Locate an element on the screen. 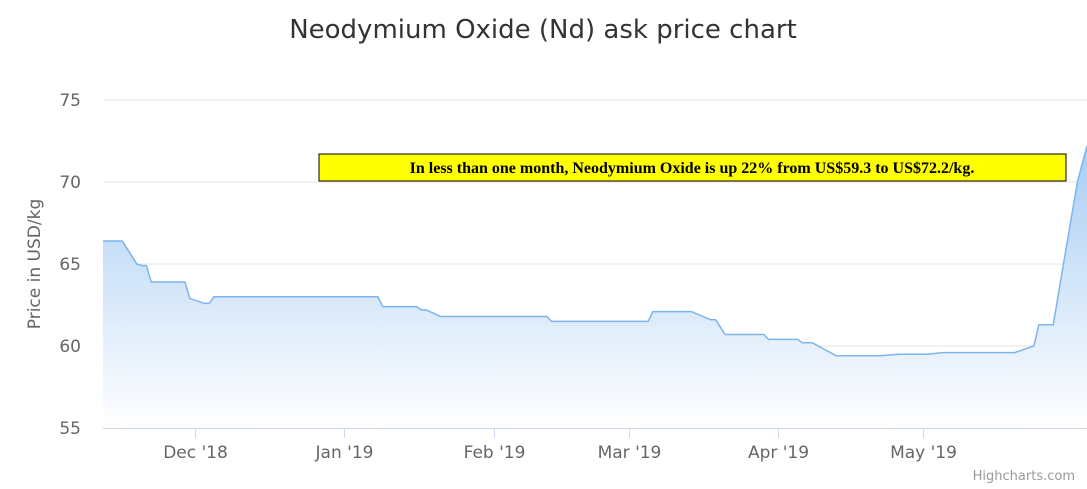 The height and width of the screenshot is (489, 1087). x-tick-label: Jan '19 is located at coordinates (344, 453).